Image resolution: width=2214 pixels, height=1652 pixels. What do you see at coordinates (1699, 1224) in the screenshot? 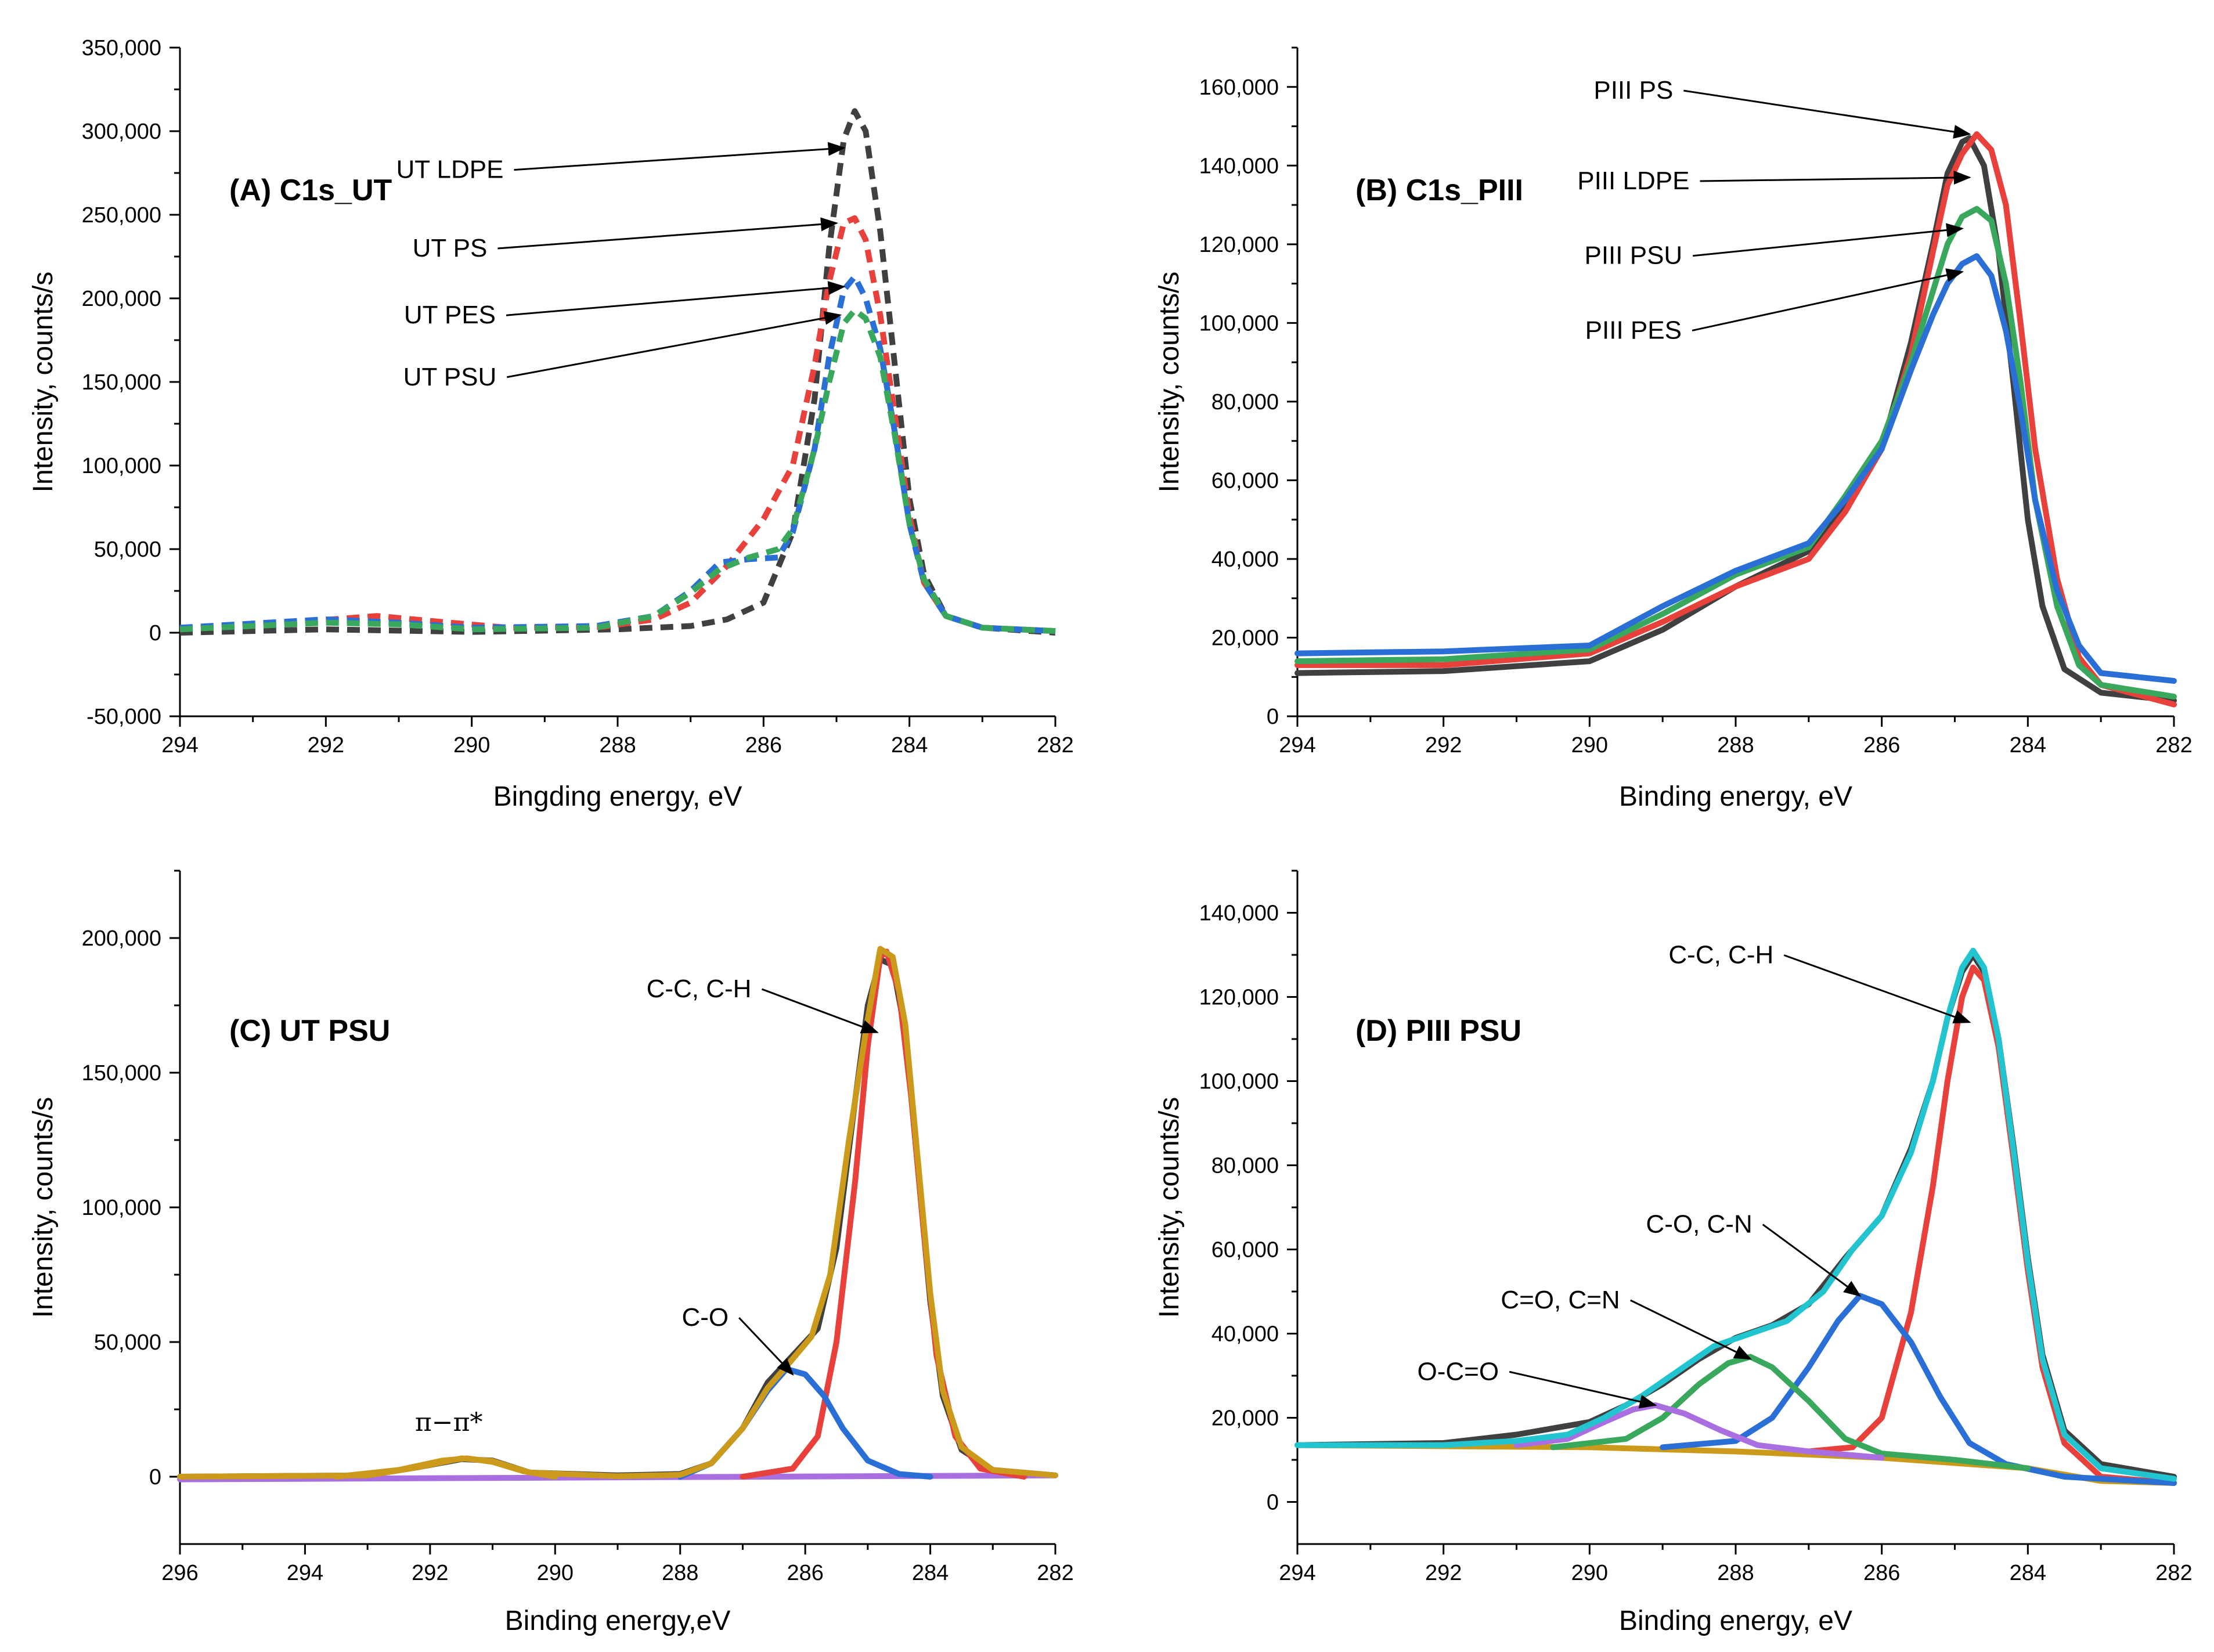
I see `annotation-label: C-O, C-N` at bounding box center [1699, 1224].